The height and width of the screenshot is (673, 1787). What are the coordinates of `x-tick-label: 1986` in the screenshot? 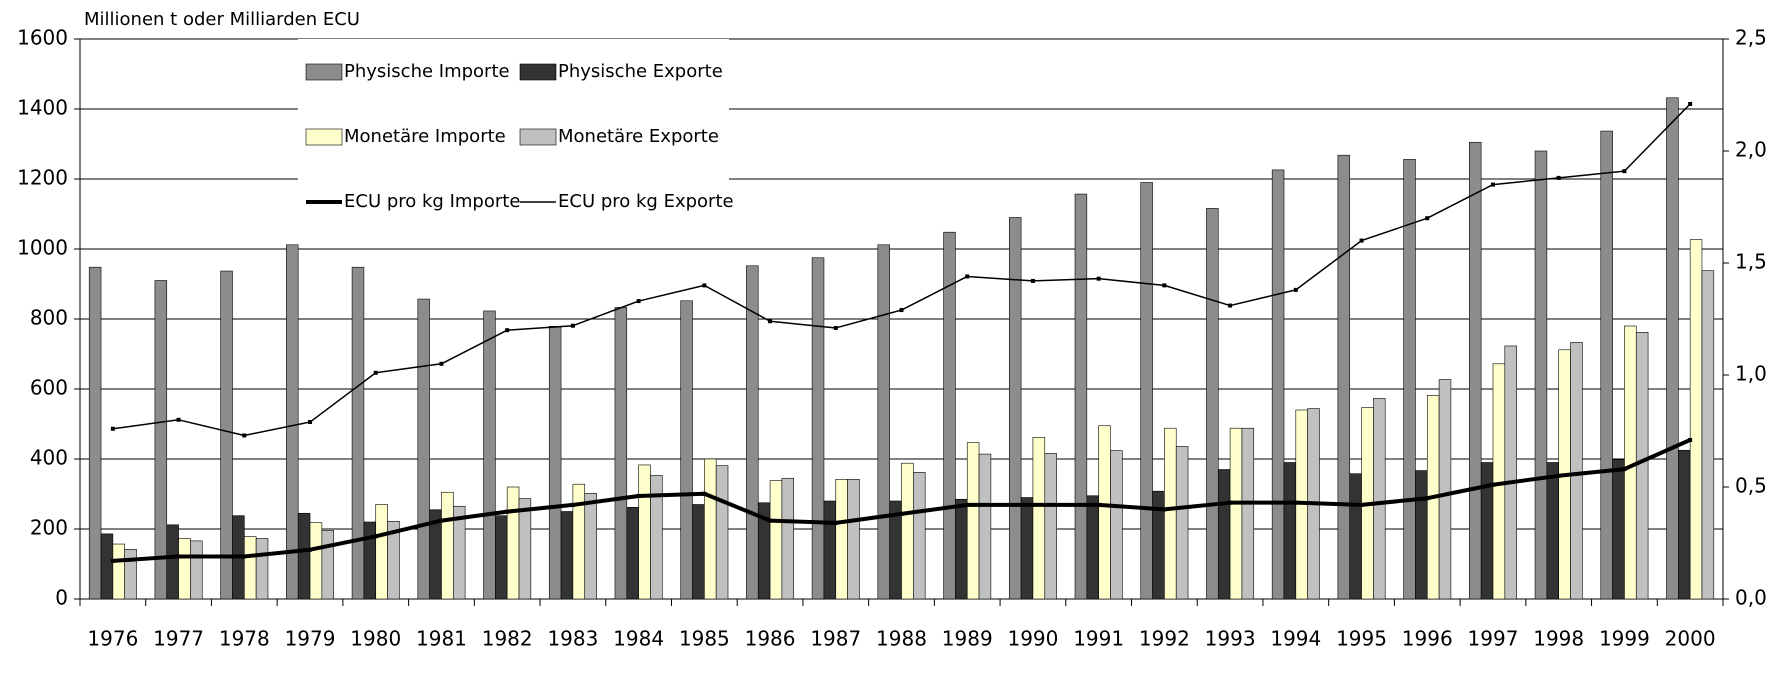 It's located at (770, 639).